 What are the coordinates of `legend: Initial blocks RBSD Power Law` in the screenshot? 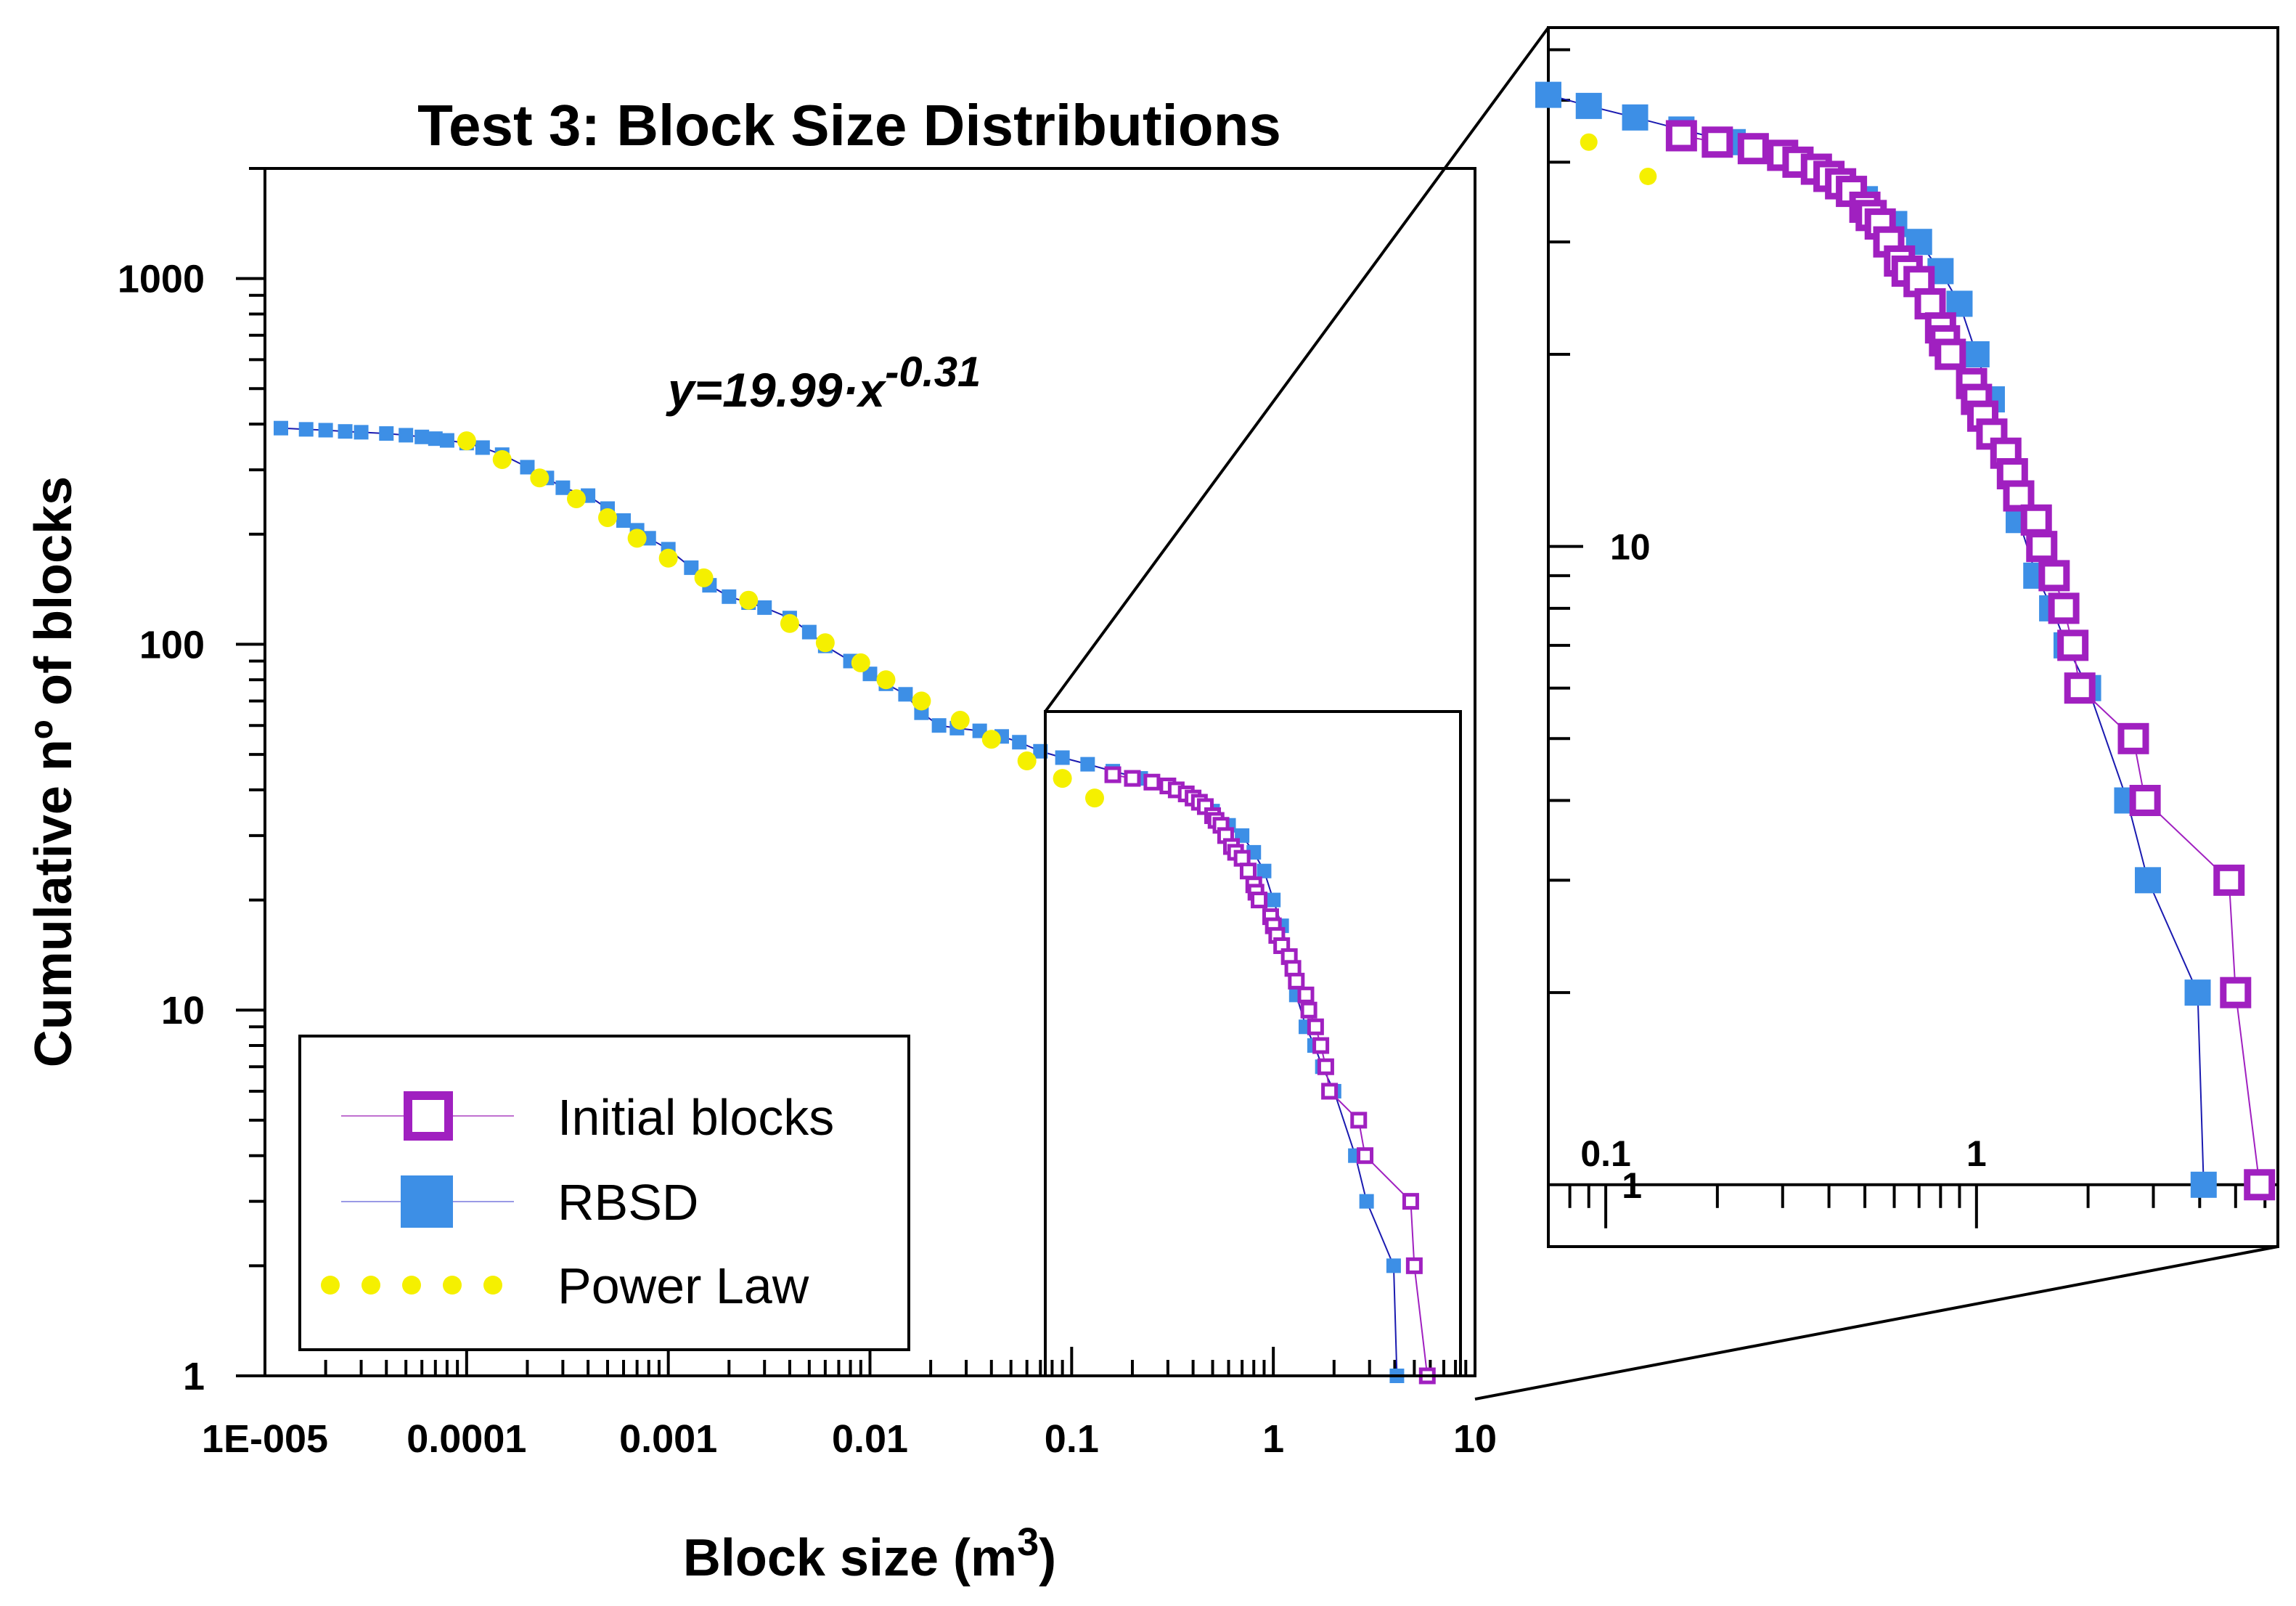 It's located at (604, 1193).